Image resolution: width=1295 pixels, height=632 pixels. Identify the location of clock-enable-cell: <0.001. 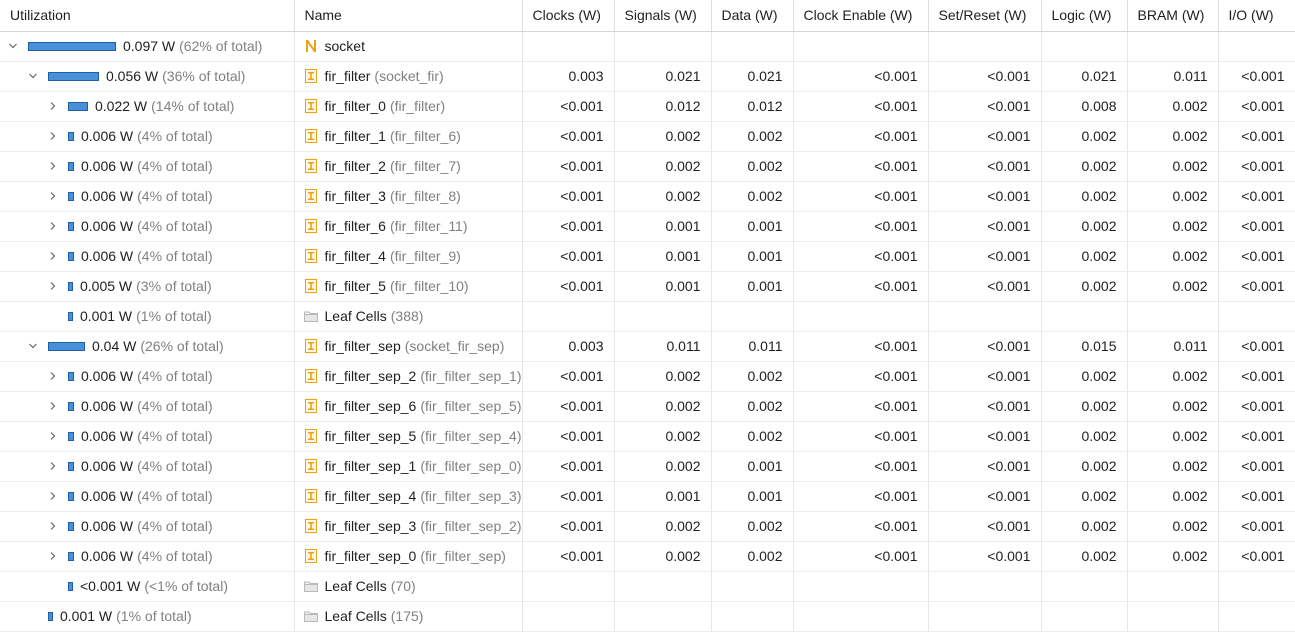
(861, 466).